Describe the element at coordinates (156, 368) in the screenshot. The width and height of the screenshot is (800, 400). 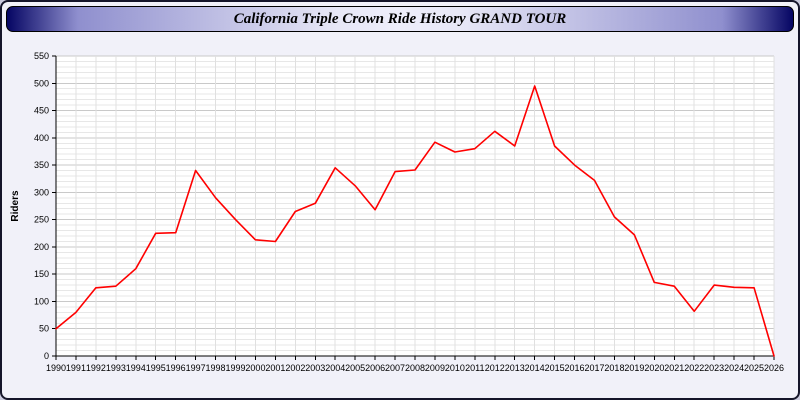
I see `svg-text: 1995` at that location.